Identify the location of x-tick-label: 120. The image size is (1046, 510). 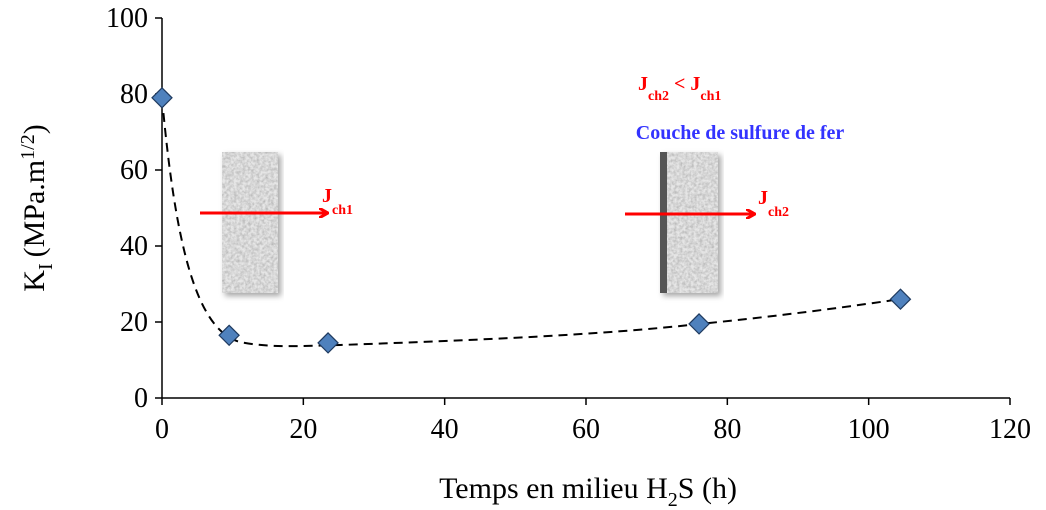
(1010, 429).